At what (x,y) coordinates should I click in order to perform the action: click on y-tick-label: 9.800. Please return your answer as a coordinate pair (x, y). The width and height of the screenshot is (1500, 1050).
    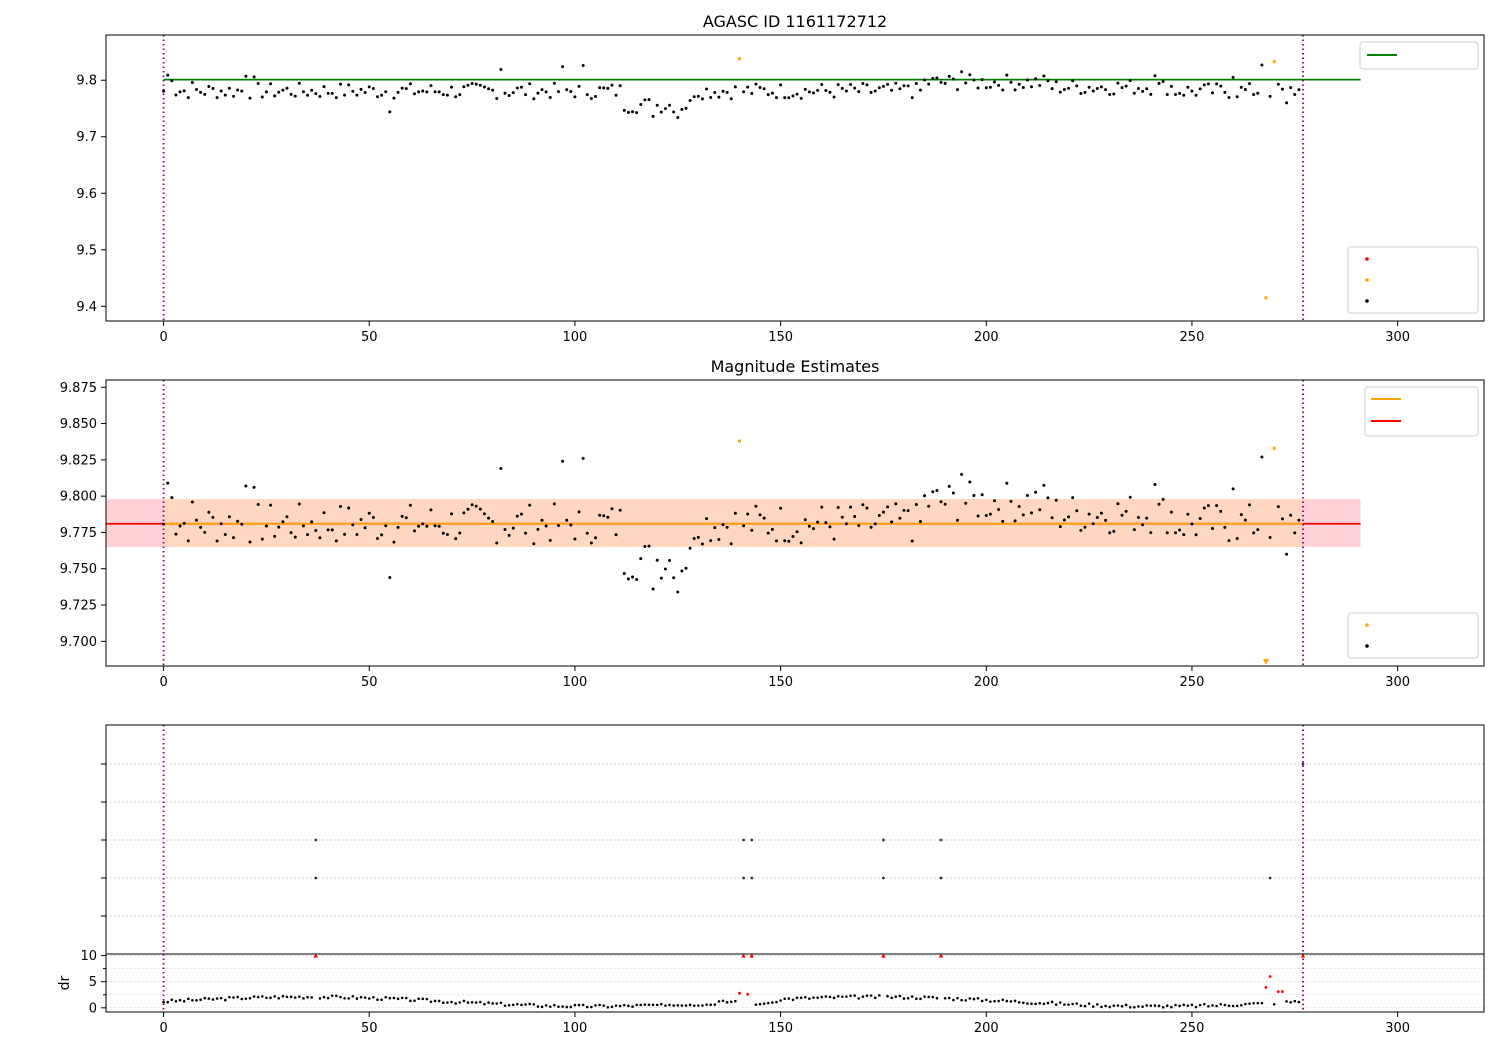
    Looking at the image, I should click on (78, 497).